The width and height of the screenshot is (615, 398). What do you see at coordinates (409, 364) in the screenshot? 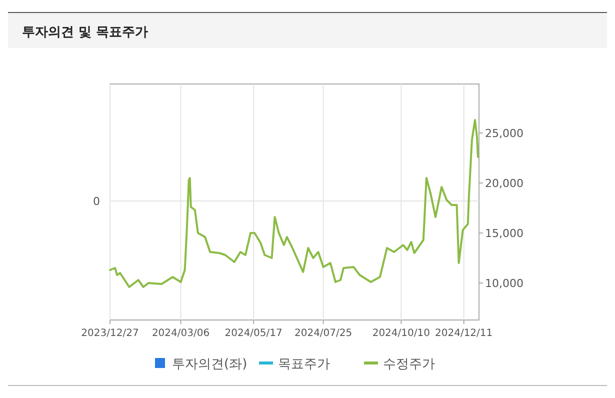
I see `legend-label: 수정주가` at bounding box center [409, 364].